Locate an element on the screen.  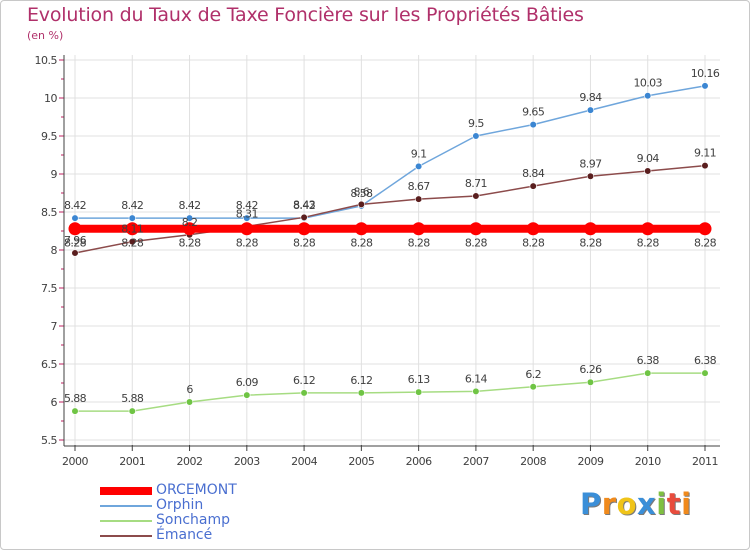
legend-label-orphin: Orphin is located at coordinates (180, 505).